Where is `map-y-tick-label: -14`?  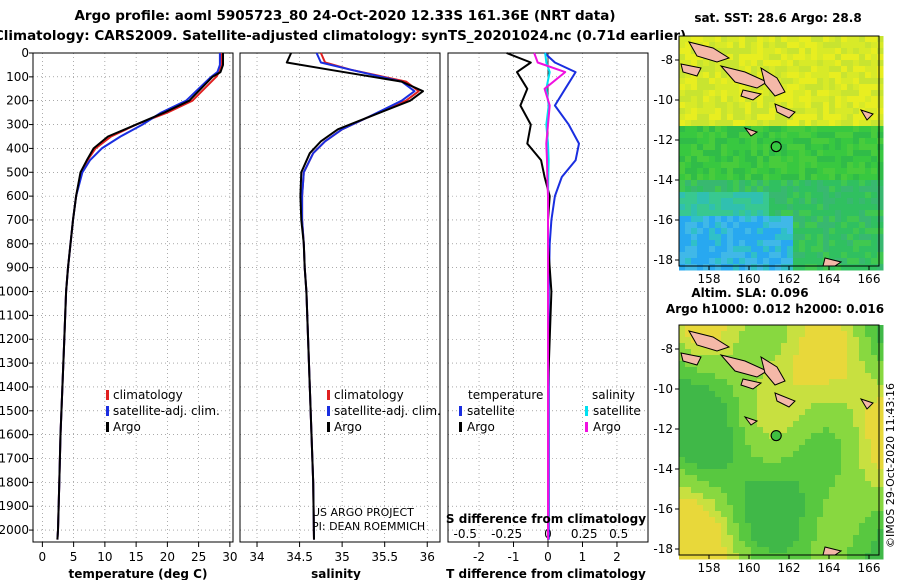
map-y-tick-label: -14 is located at coordinates (663, 180).